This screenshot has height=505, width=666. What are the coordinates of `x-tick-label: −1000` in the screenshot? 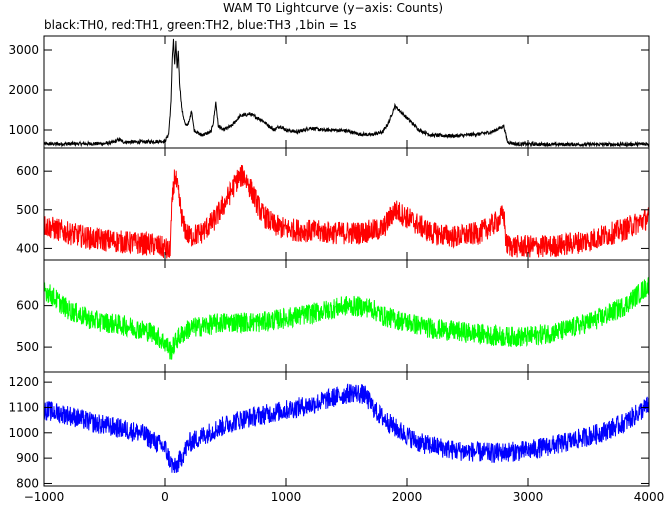 It's located at (44, 497).